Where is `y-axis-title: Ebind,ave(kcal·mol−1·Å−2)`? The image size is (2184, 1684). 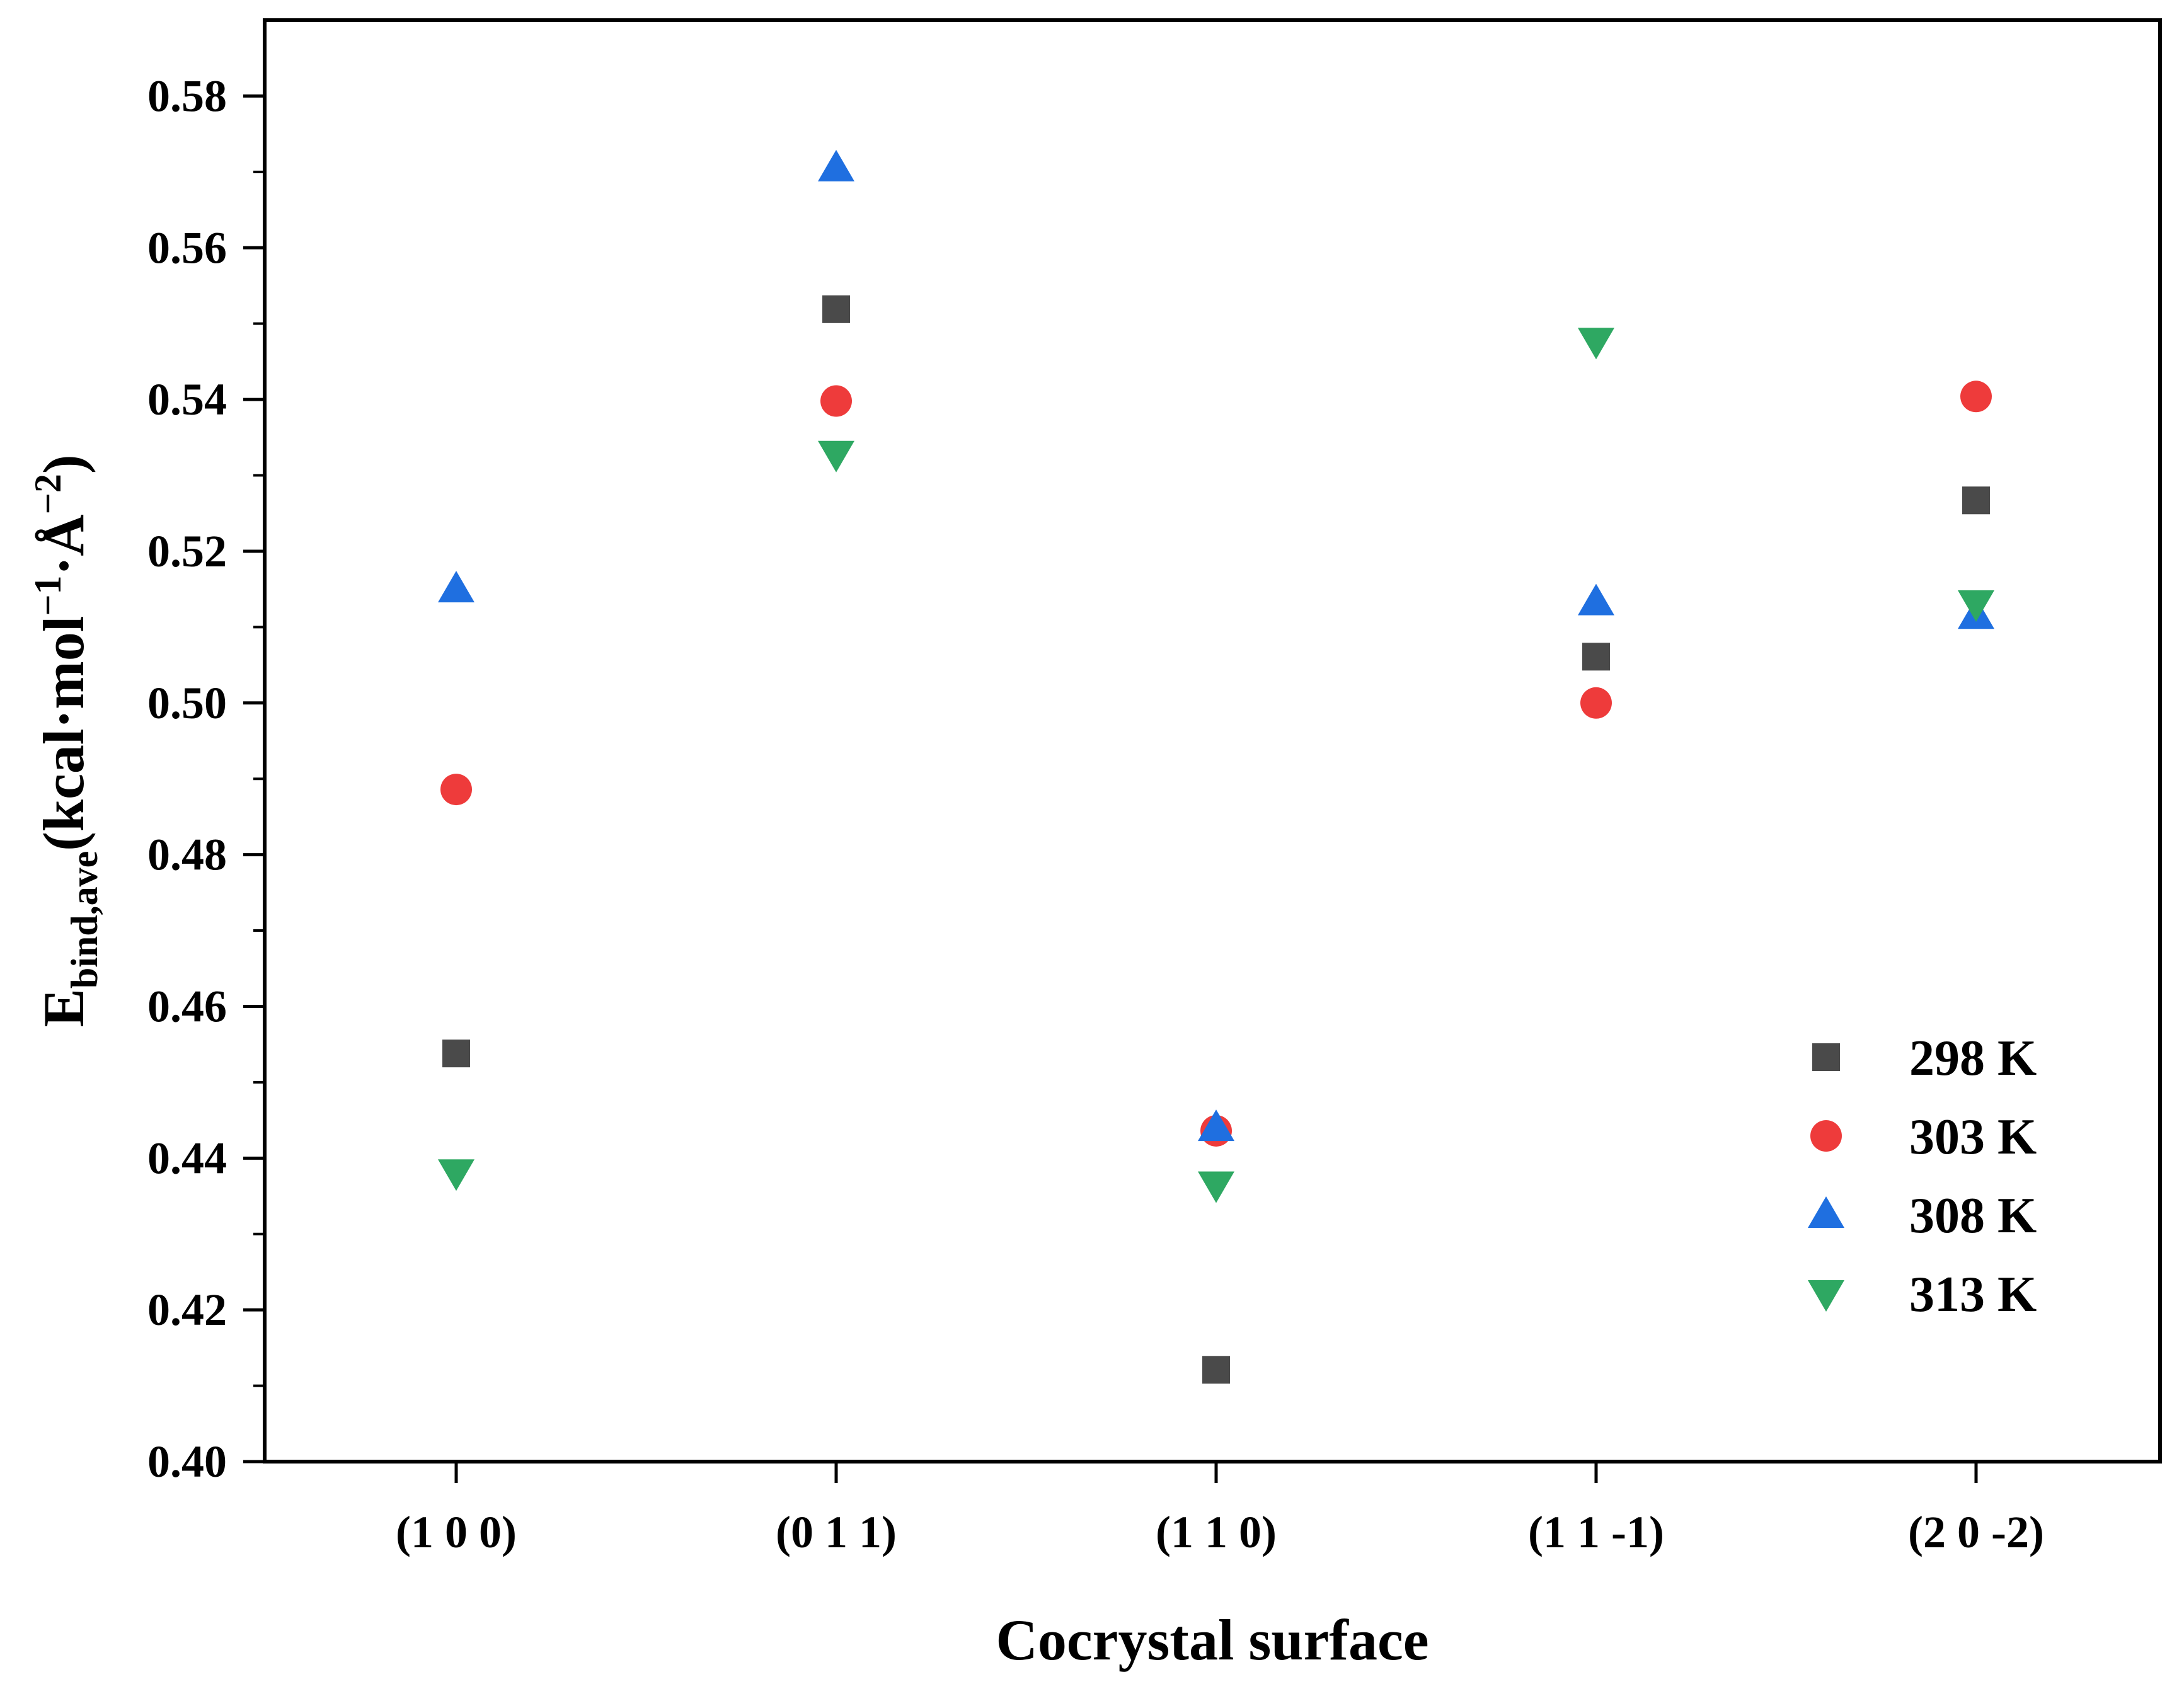 y-axis-title: Ebind,ave(kcal·mol−1·Å−2) is located at coordinates (66, 740).